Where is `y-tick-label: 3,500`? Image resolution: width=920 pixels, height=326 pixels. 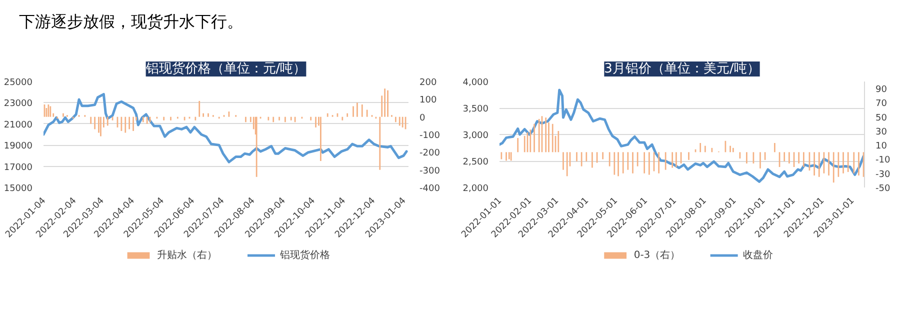 y-tick-label: 3,500 is located at coordinates (475, 109).